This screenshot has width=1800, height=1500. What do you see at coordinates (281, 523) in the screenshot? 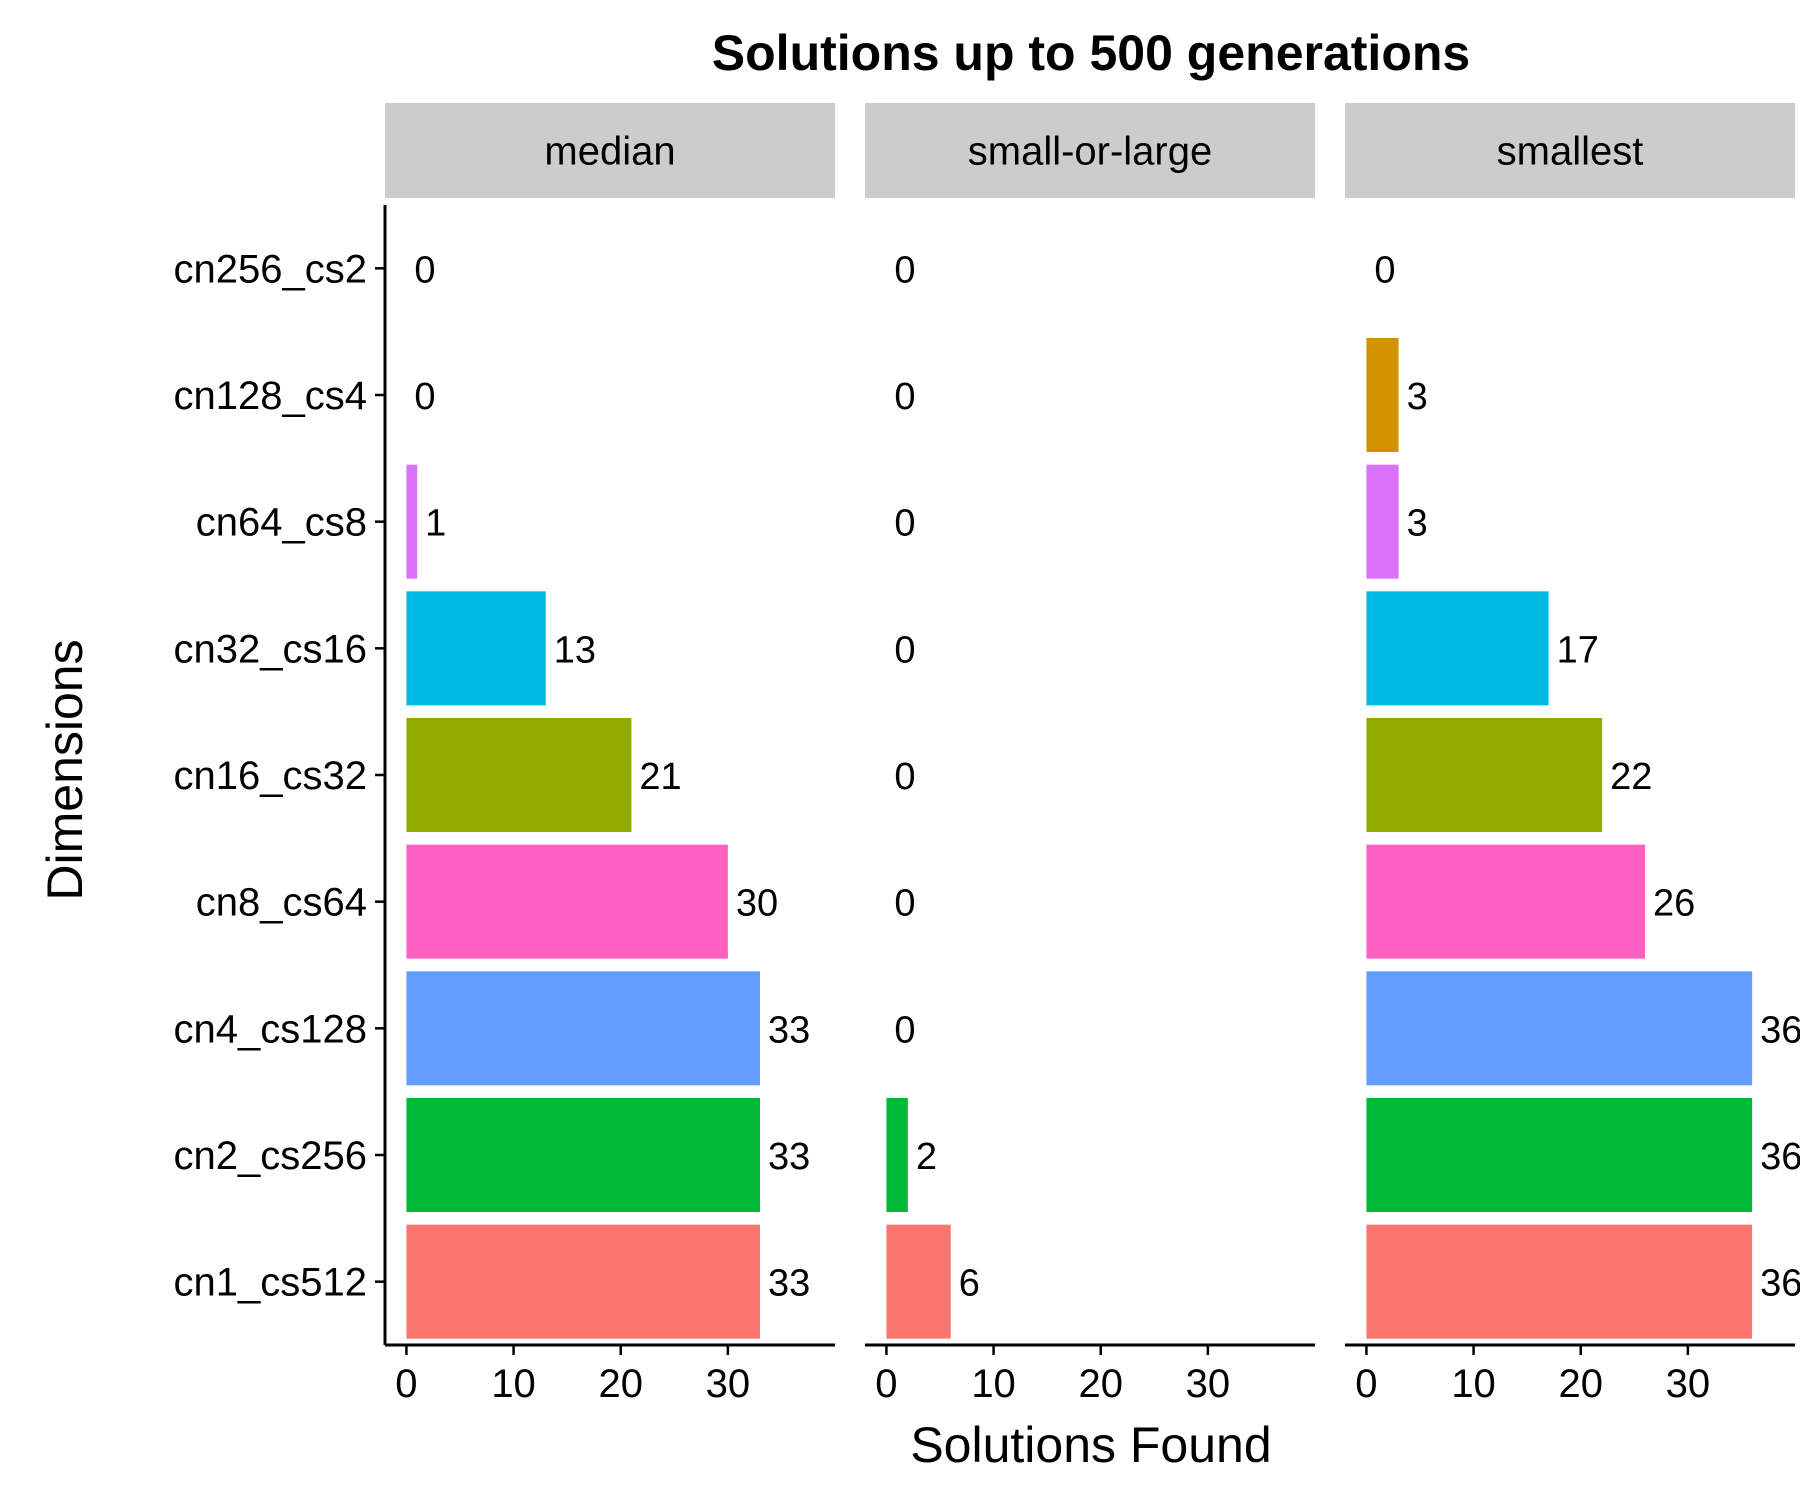
I see `y-tick-label: cn64_cs8` at bounding box center [281, 523].